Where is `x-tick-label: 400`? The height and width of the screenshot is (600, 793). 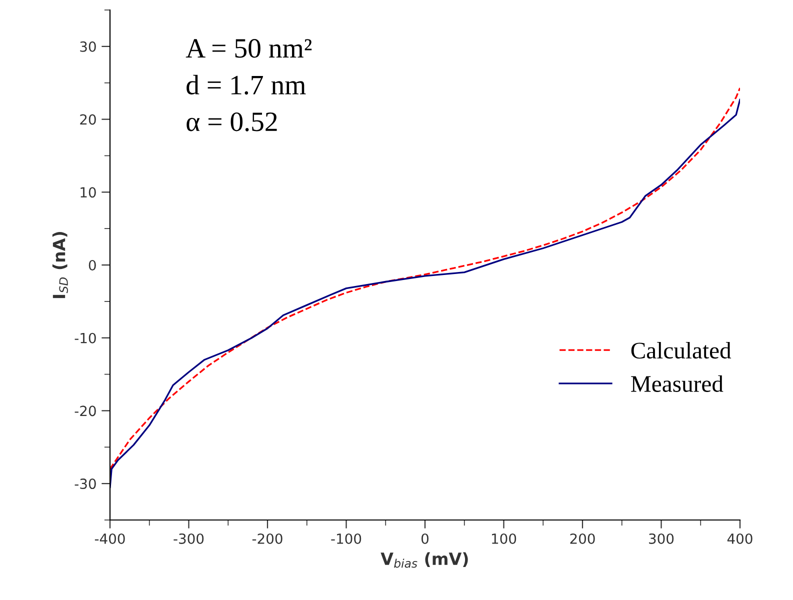 x-tick-label: 400 is located at coordinates (739, 538).